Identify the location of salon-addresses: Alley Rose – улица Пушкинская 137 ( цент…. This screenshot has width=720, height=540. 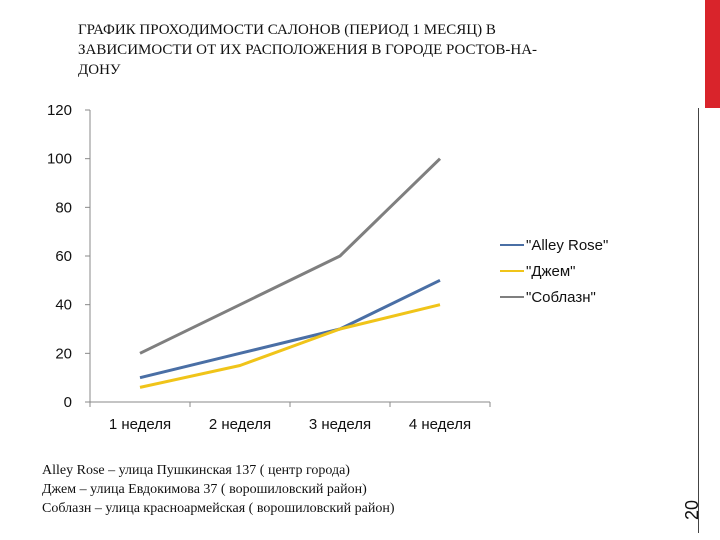
(218, 489).